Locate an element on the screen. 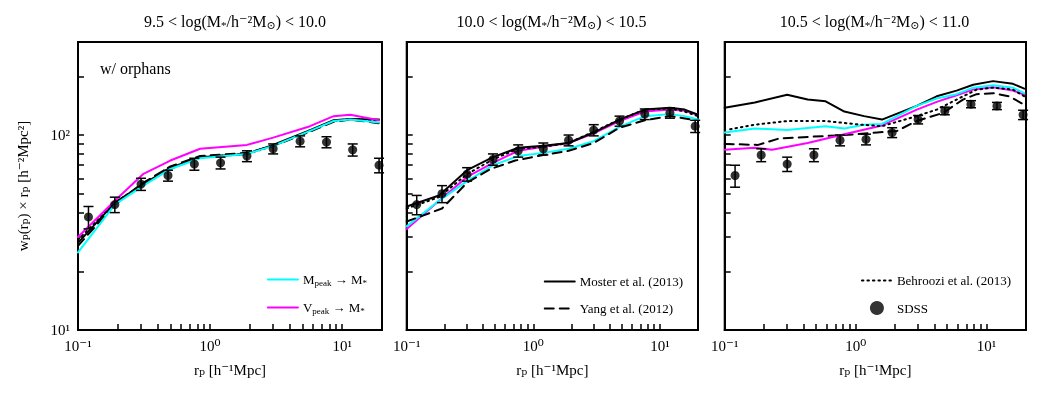 The width and height of the screenshot is (1043, 413). chart-title: 9.5 < log(M*/h⁻²M⊙) < 10.0 is located at coordinates (235, 22).